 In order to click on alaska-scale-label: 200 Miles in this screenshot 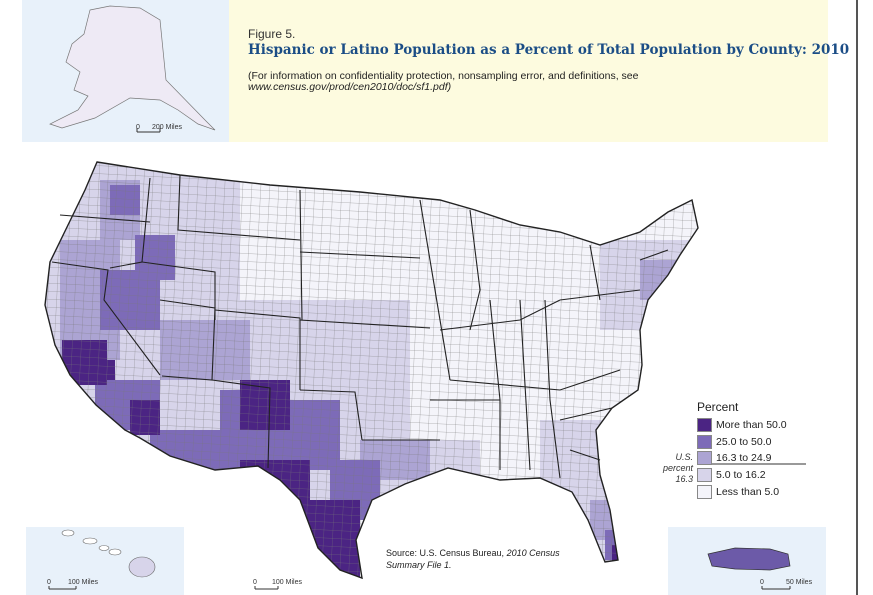, I will do `click(167, 127)`.